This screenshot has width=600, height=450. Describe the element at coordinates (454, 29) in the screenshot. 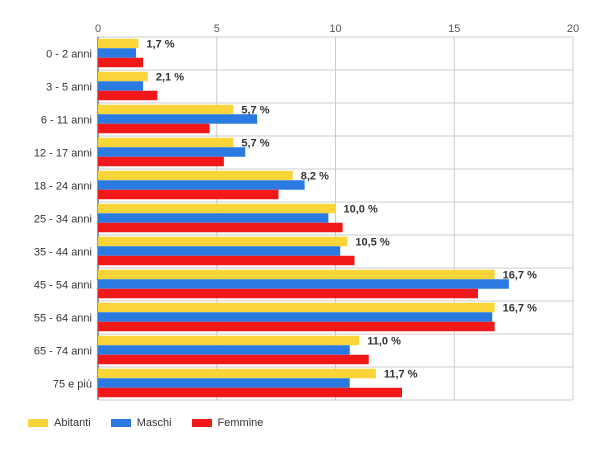

I see `x-tick-label: 15` at that location.